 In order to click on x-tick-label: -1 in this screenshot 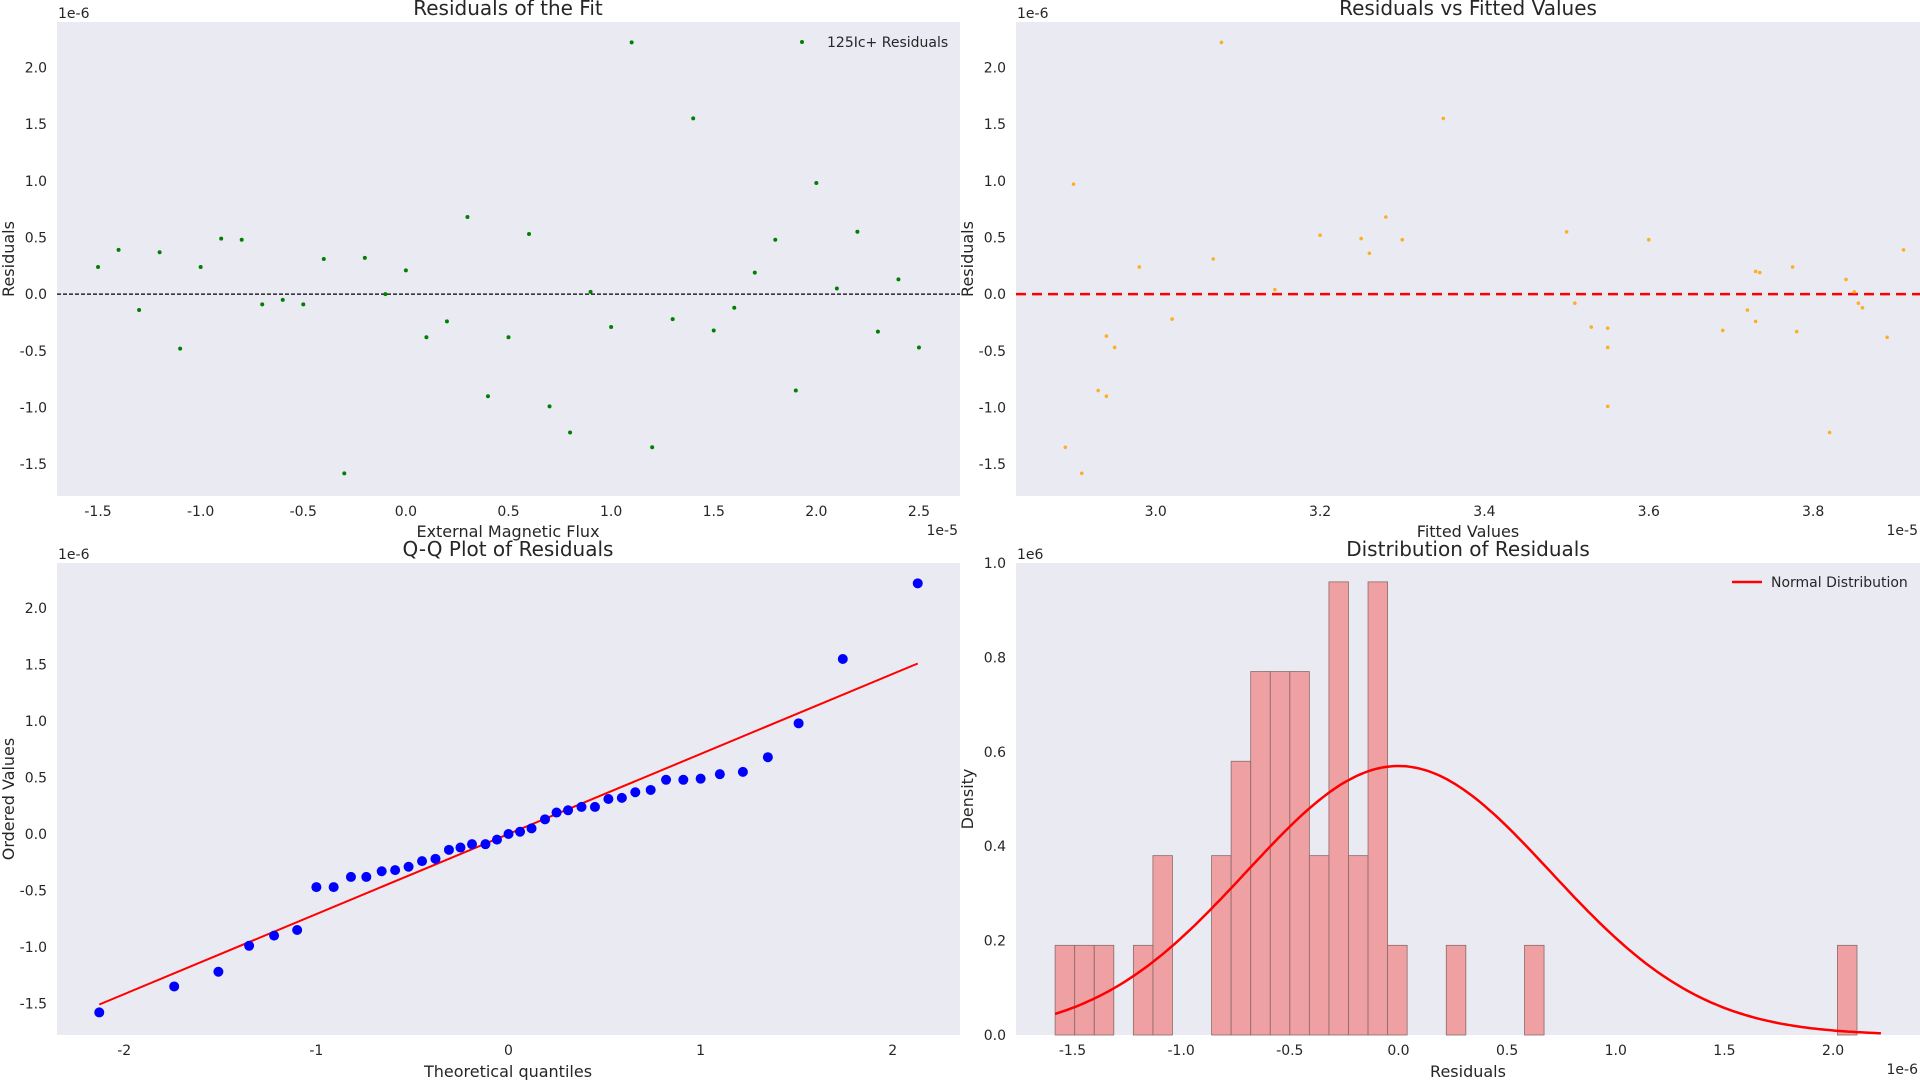, I will do `click(316, 1051)`.